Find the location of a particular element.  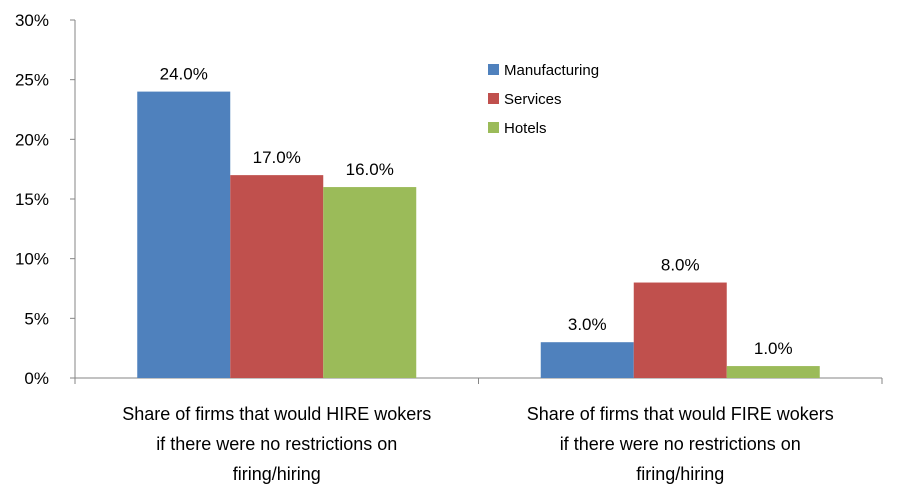

data-label-services-1: 17.0% is located at coordinates (277, 157).